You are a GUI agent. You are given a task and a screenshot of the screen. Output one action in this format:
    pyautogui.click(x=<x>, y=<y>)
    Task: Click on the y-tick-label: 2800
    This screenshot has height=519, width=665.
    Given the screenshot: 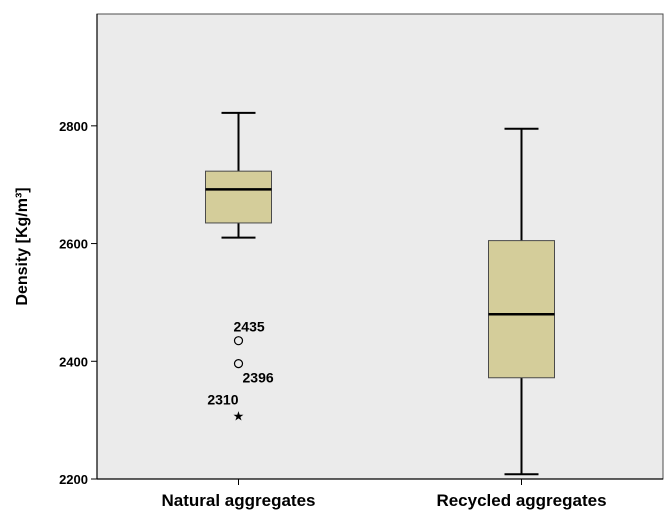 What is the action you would take?
    pyautogui.click(x=73, y=126)
    